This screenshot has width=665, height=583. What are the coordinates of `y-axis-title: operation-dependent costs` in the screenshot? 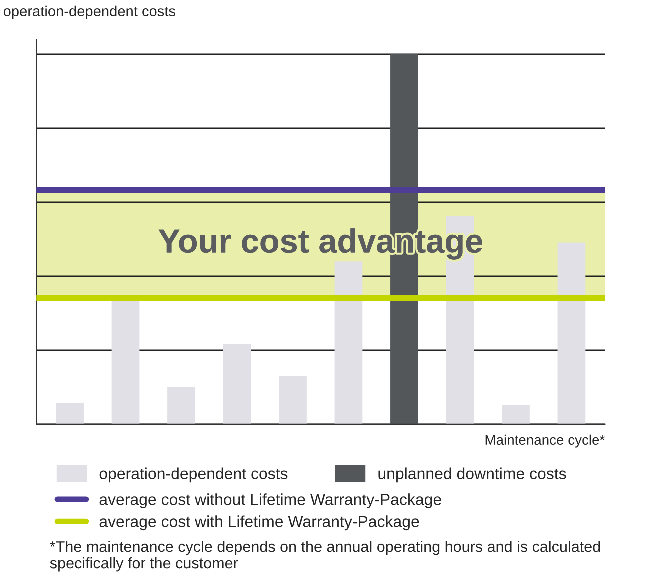 It's located at (90, 13).